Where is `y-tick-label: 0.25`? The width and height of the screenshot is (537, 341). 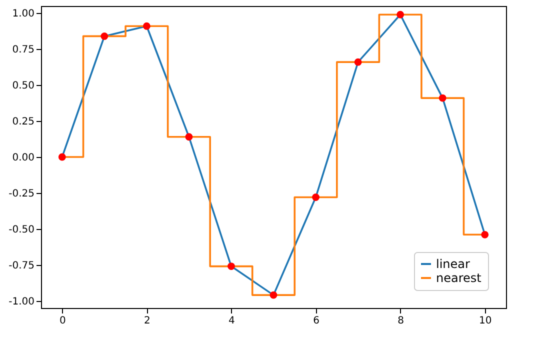 y-tick-label: 0.25 is located at coordinates (23, 122).